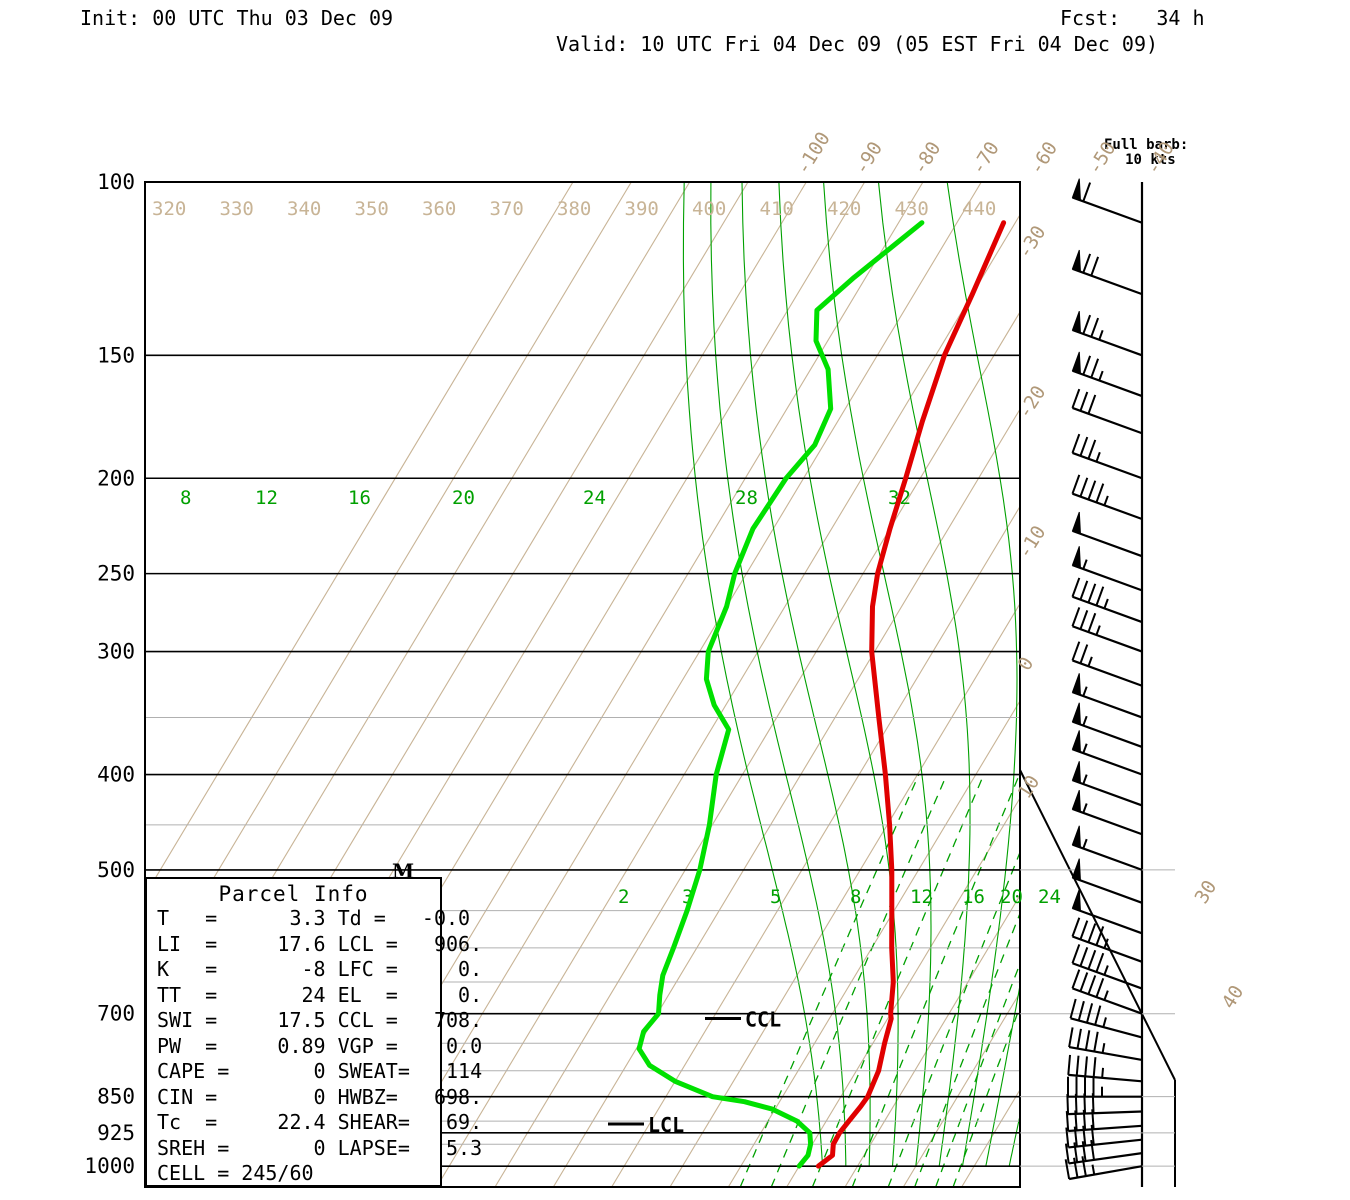 Image resolution: width=1350 pixels, height=1200 pixels. What do you see at coordinates (314, 918) in the screenshot?
I see `parcel-info-row: T = 3.3 Td = -0.0` at bounding box center [314, 918].